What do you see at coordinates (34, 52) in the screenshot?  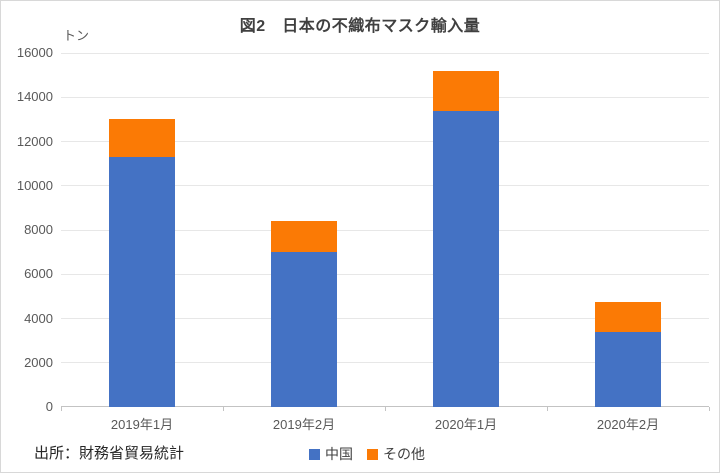 I see `y-axis-tick-label: 16000` at bounding box center [34, 52].